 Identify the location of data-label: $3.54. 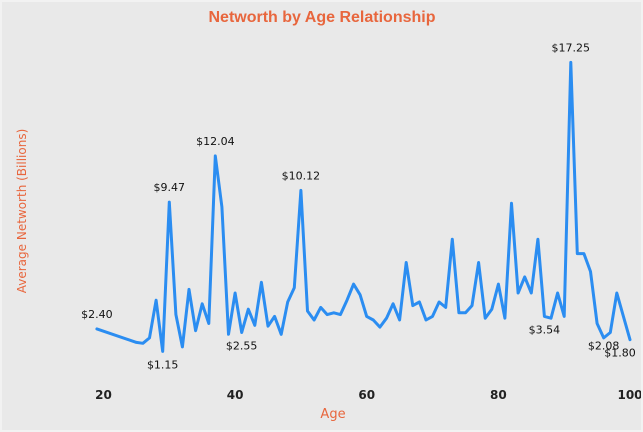
(545, 329).